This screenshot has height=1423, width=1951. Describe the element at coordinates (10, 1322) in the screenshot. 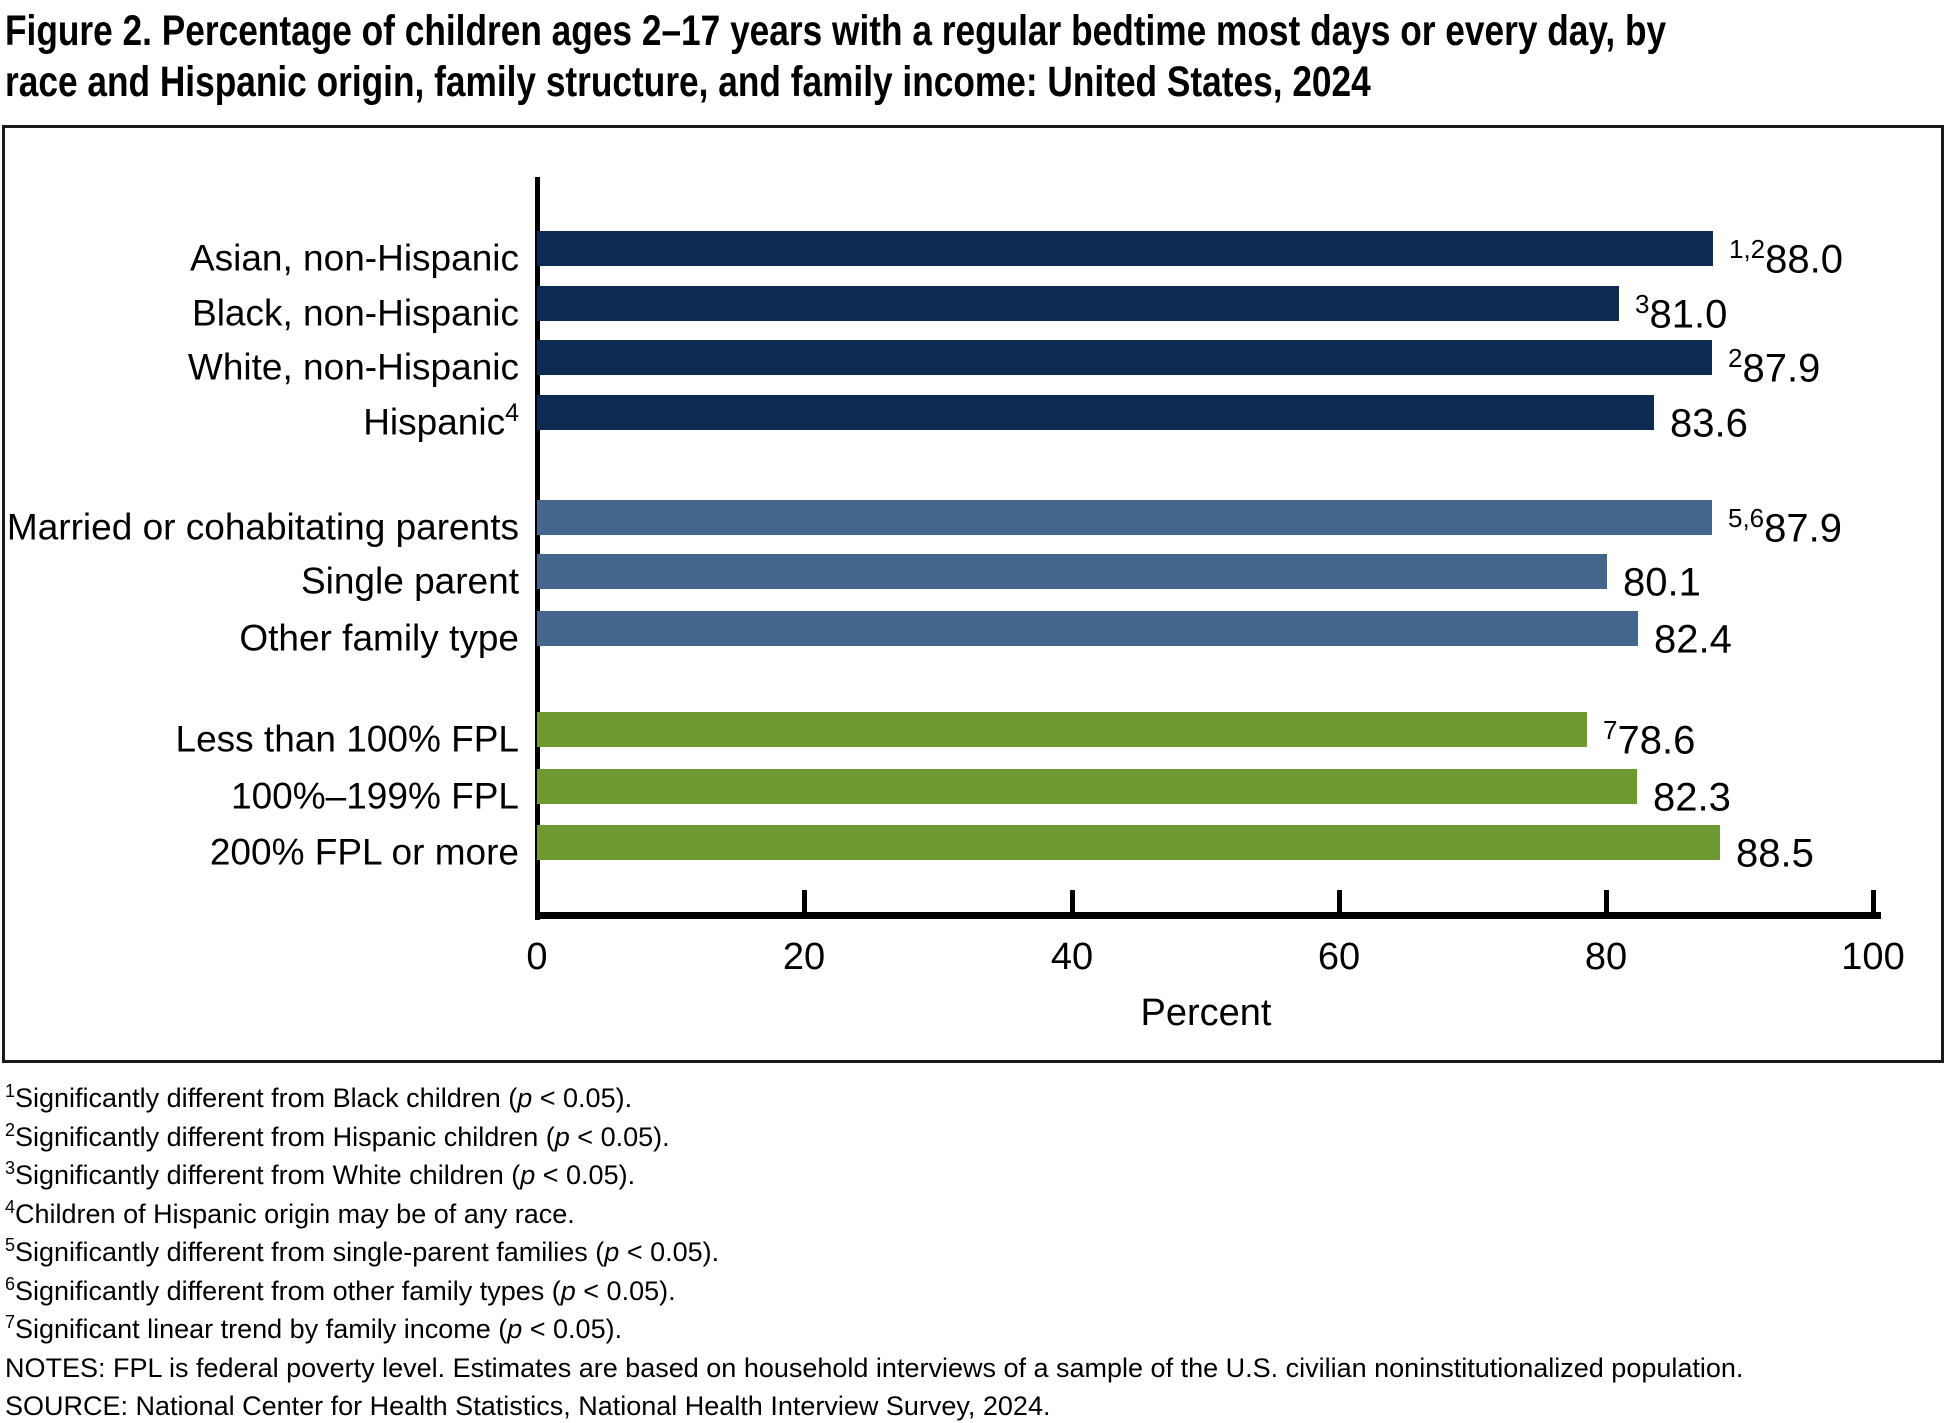

I see `footnote-superscript: 7` at that location.